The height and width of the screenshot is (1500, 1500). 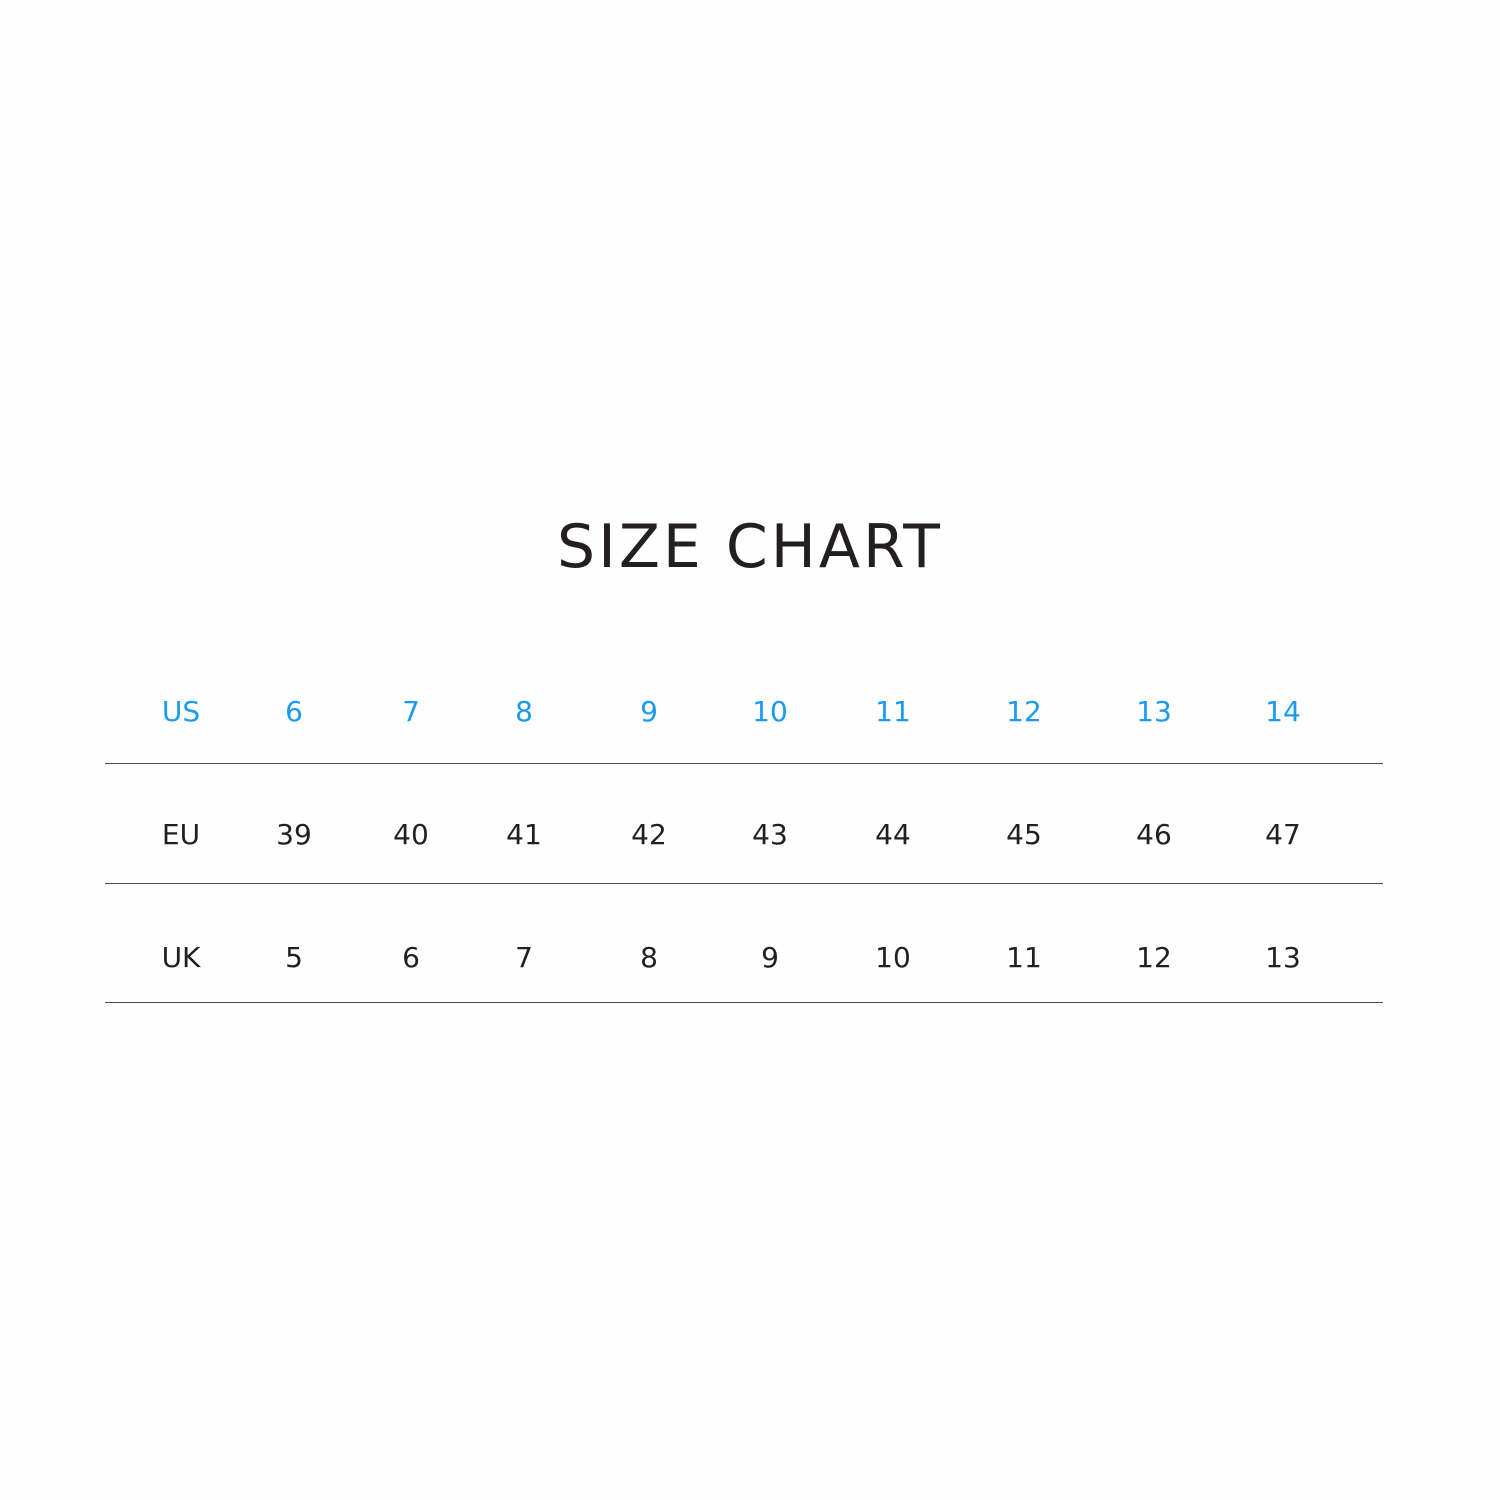 What do you see at coordinates (181, 957) in the screenshot?
I see `row-label: UK` at bounding box center [181, 957].